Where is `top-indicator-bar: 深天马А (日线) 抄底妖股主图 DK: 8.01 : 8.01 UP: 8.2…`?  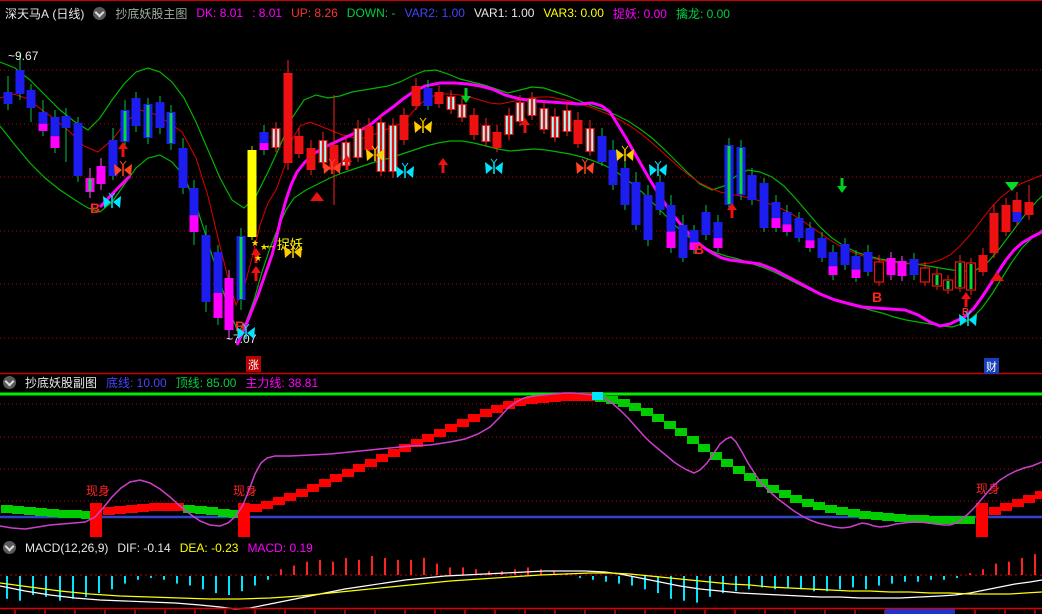 top-indicator-bar: 深天马А (日线) 抄底妖股主图 DK: 8.01 : 8.01 UP: 8.2… is located at coordinates (521, 12).